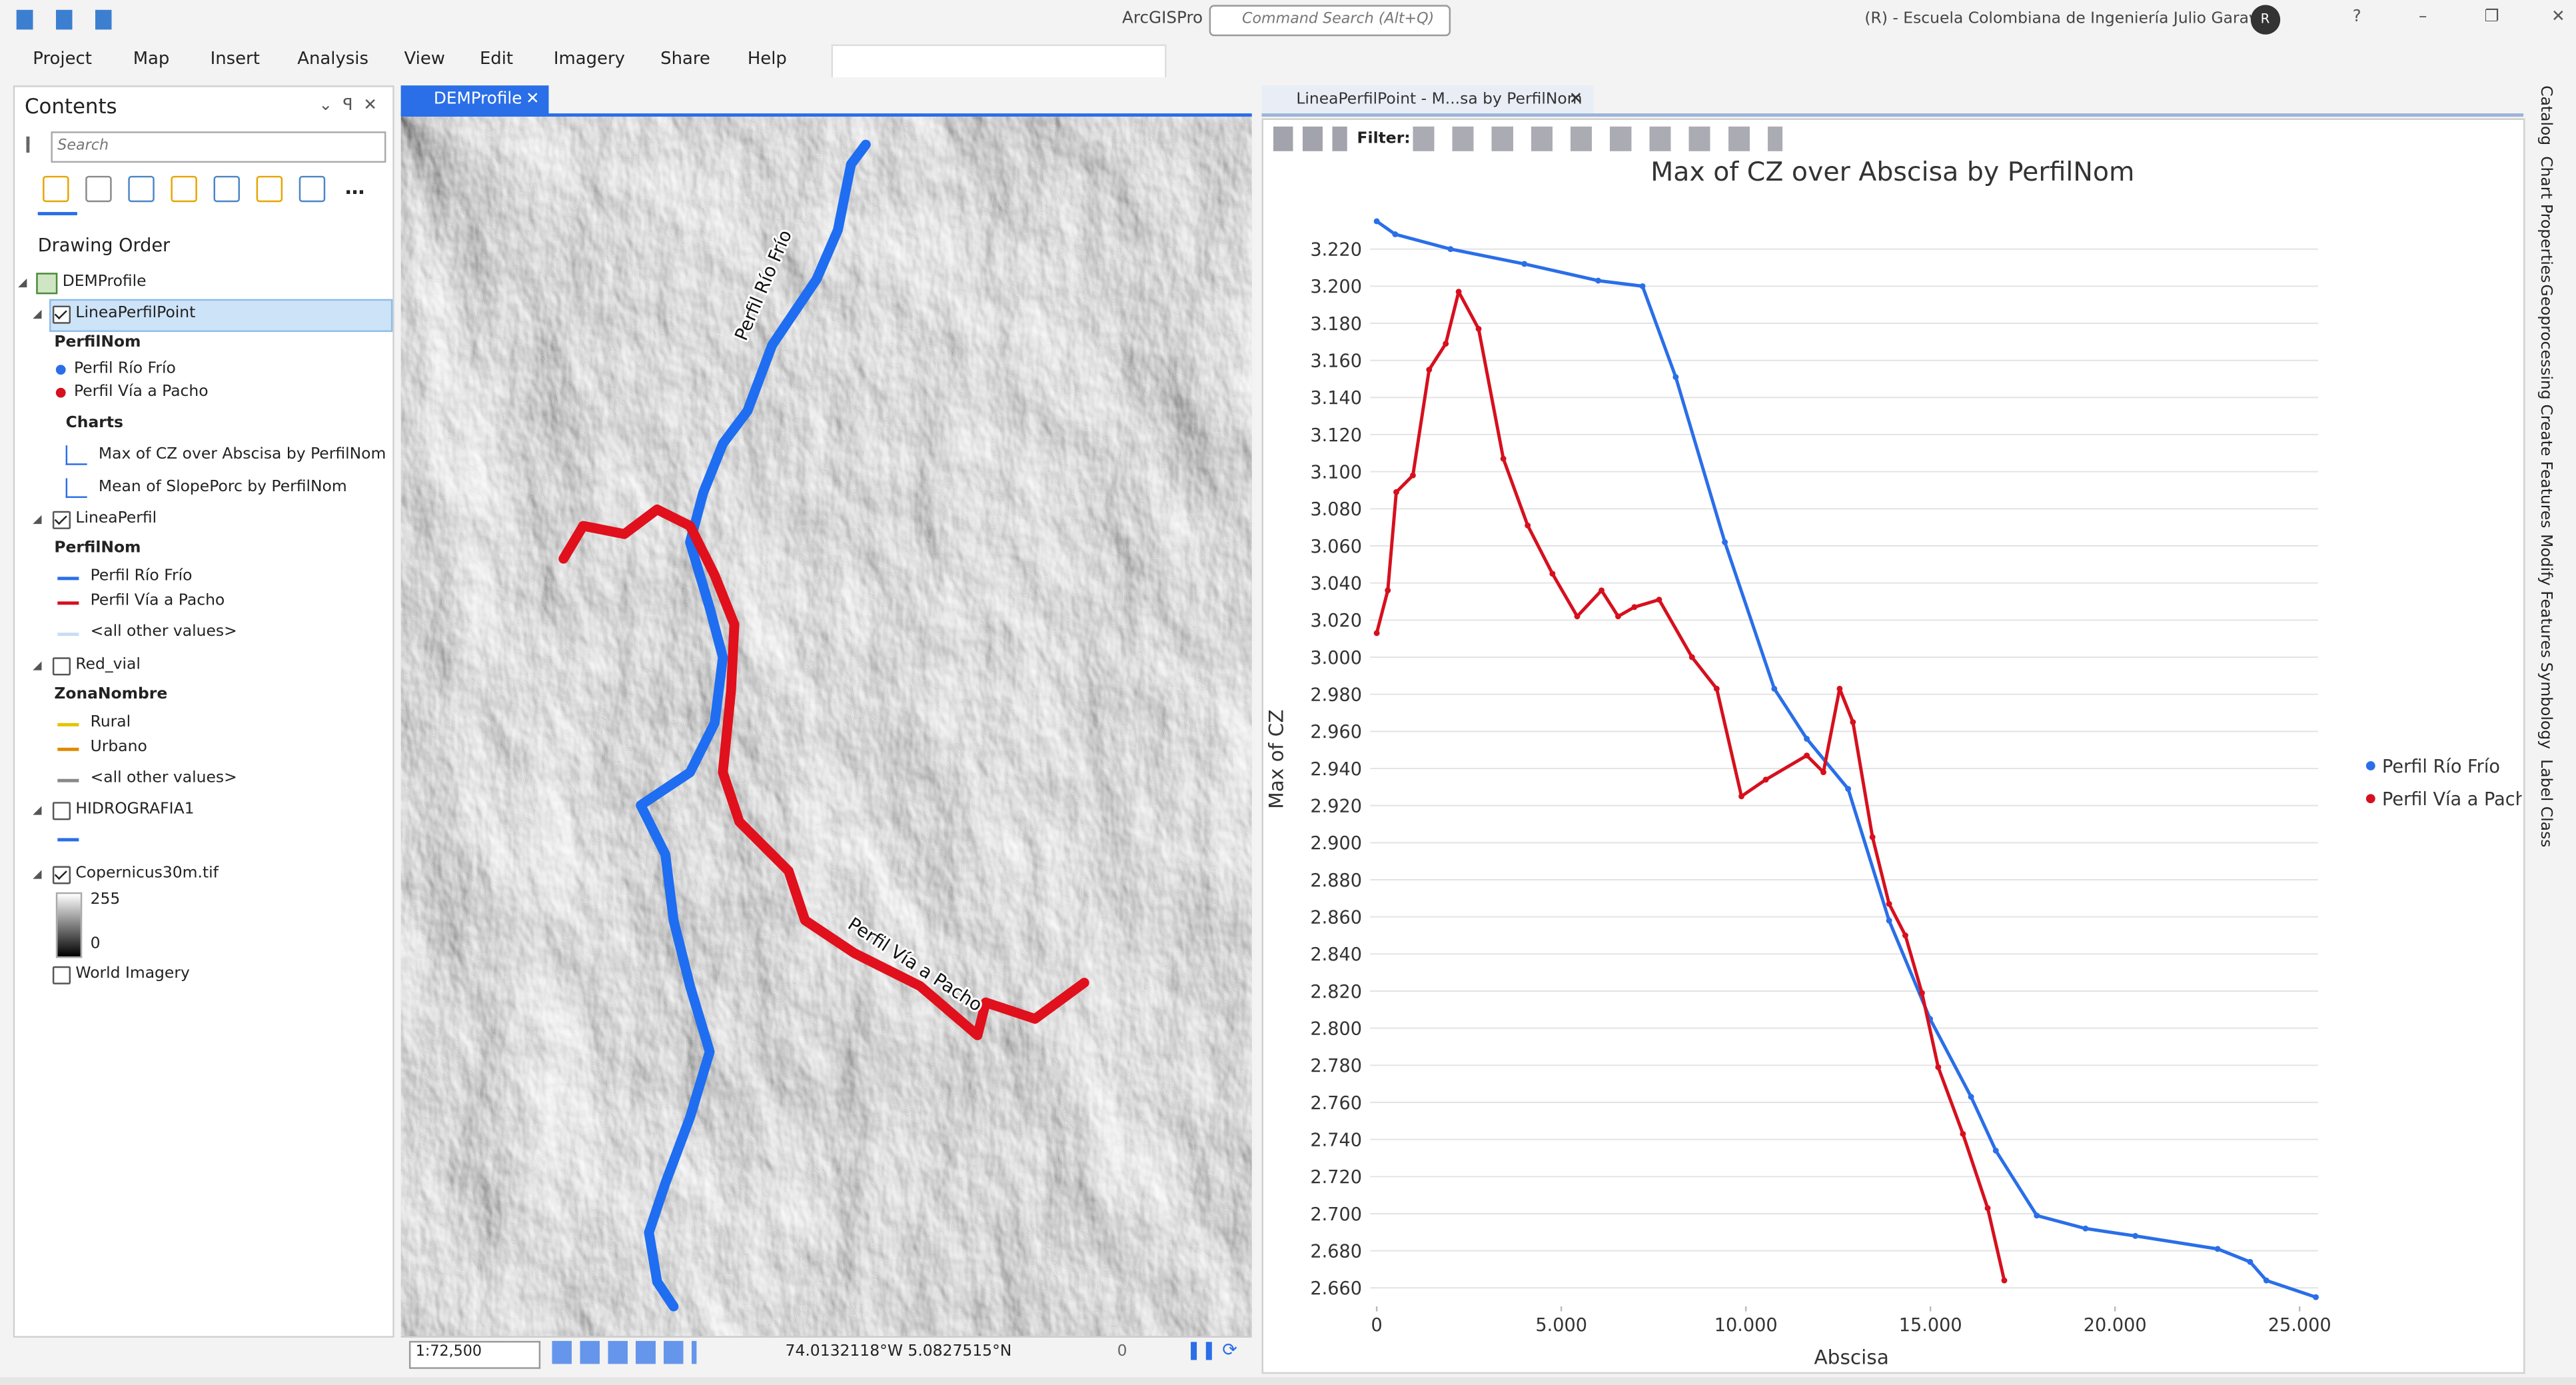 The width and height of the screenshot is (2576, 1385). What do you see at coordinates (96, 944) in the screenshot?
I see `tree-item: 0` at bounding box center [96, 944].